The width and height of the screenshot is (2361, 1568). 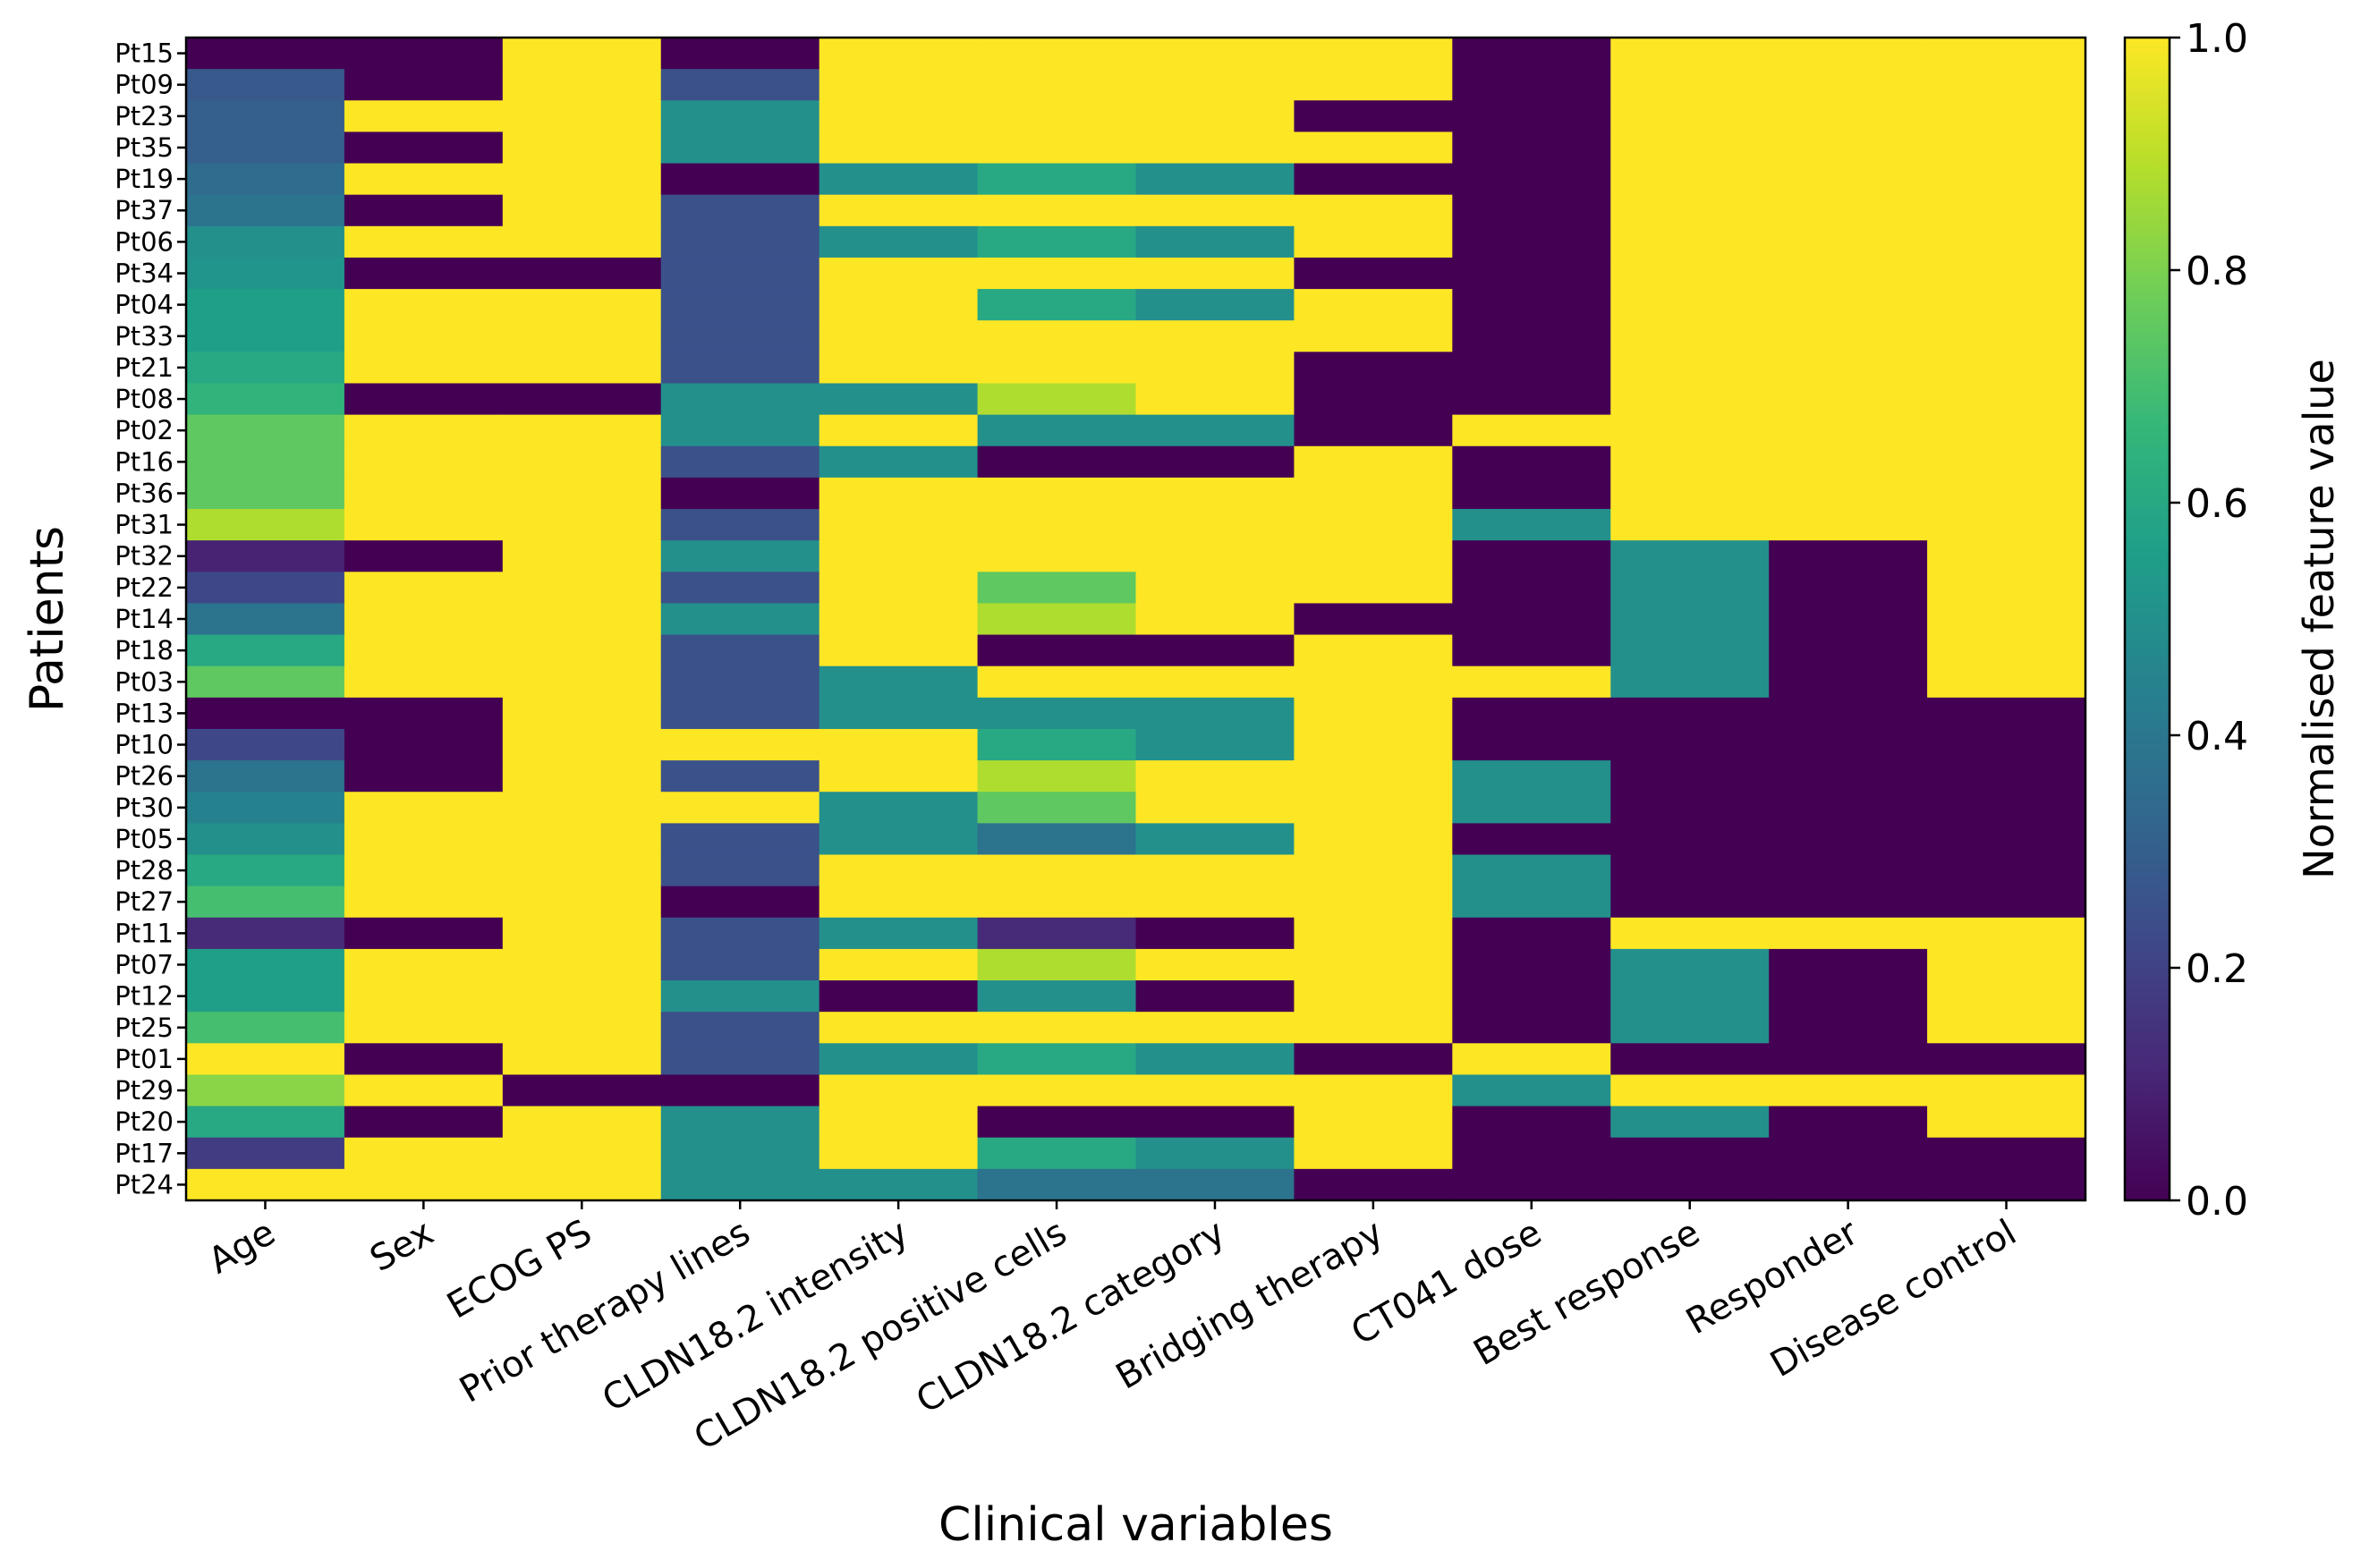 What do you see at coordinates (144, 713) in the screenshot?
I see `y-tick-label: Pt13` at bounding box center [144, 713].